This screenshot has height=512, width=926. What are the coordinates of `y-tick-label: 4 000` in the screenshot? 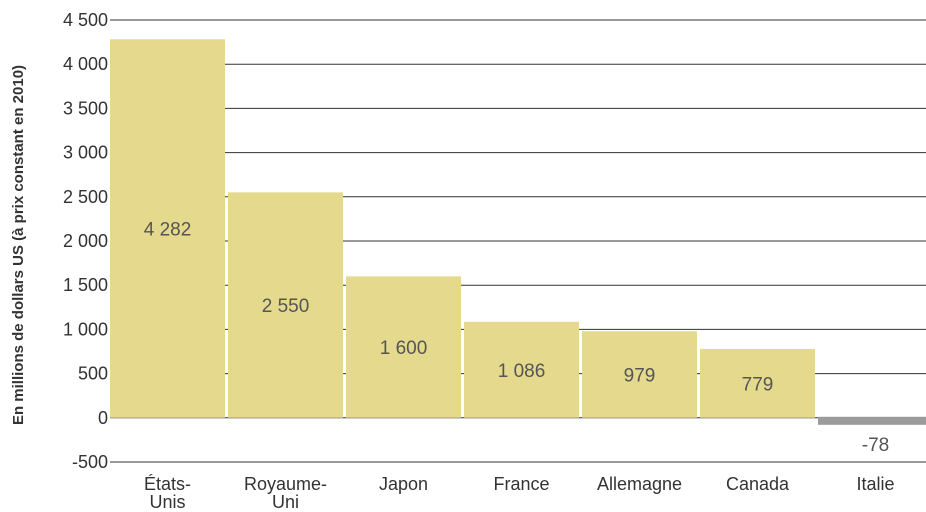 It's located at (85, 64).